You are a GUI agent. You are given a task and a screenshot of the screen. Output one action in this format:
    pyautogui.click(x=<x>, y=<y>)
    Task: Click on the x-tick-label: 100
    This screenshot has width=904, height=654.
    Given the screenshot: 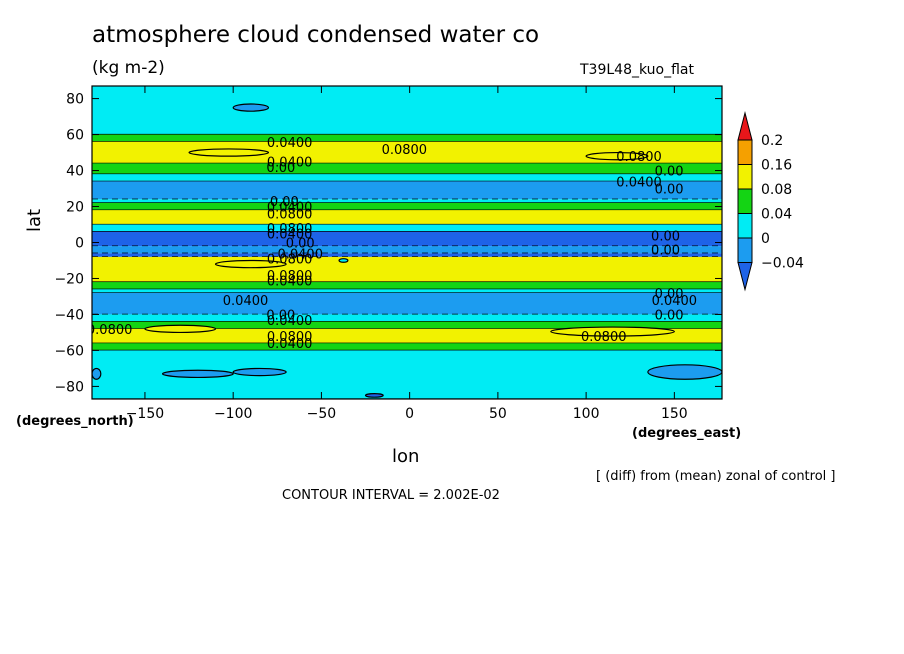 What is the action you would take?
    pyautogui.click(x=586, y=414)
    